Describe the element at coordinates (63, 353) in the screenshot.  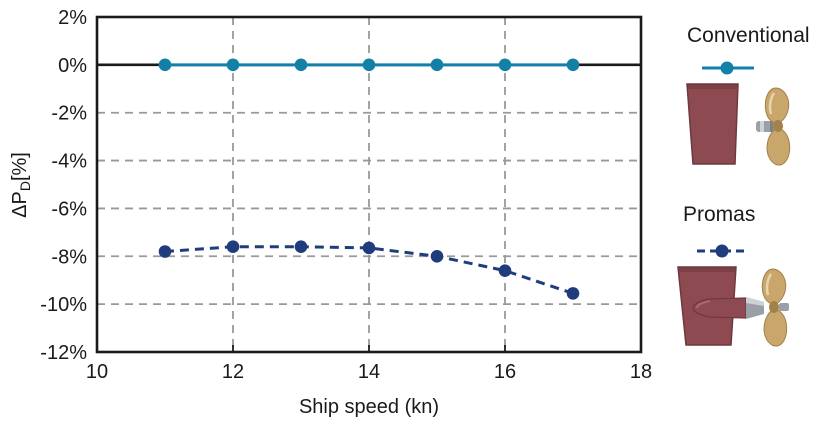
I see `y-tick-label: -12%` at that location.